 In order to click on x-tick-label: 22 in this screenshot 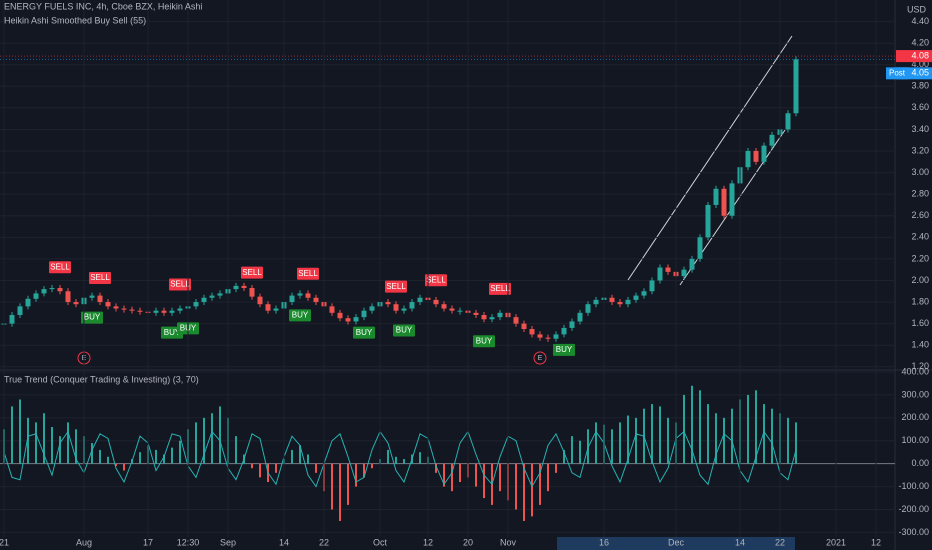, I will do `click(780, 542)`.